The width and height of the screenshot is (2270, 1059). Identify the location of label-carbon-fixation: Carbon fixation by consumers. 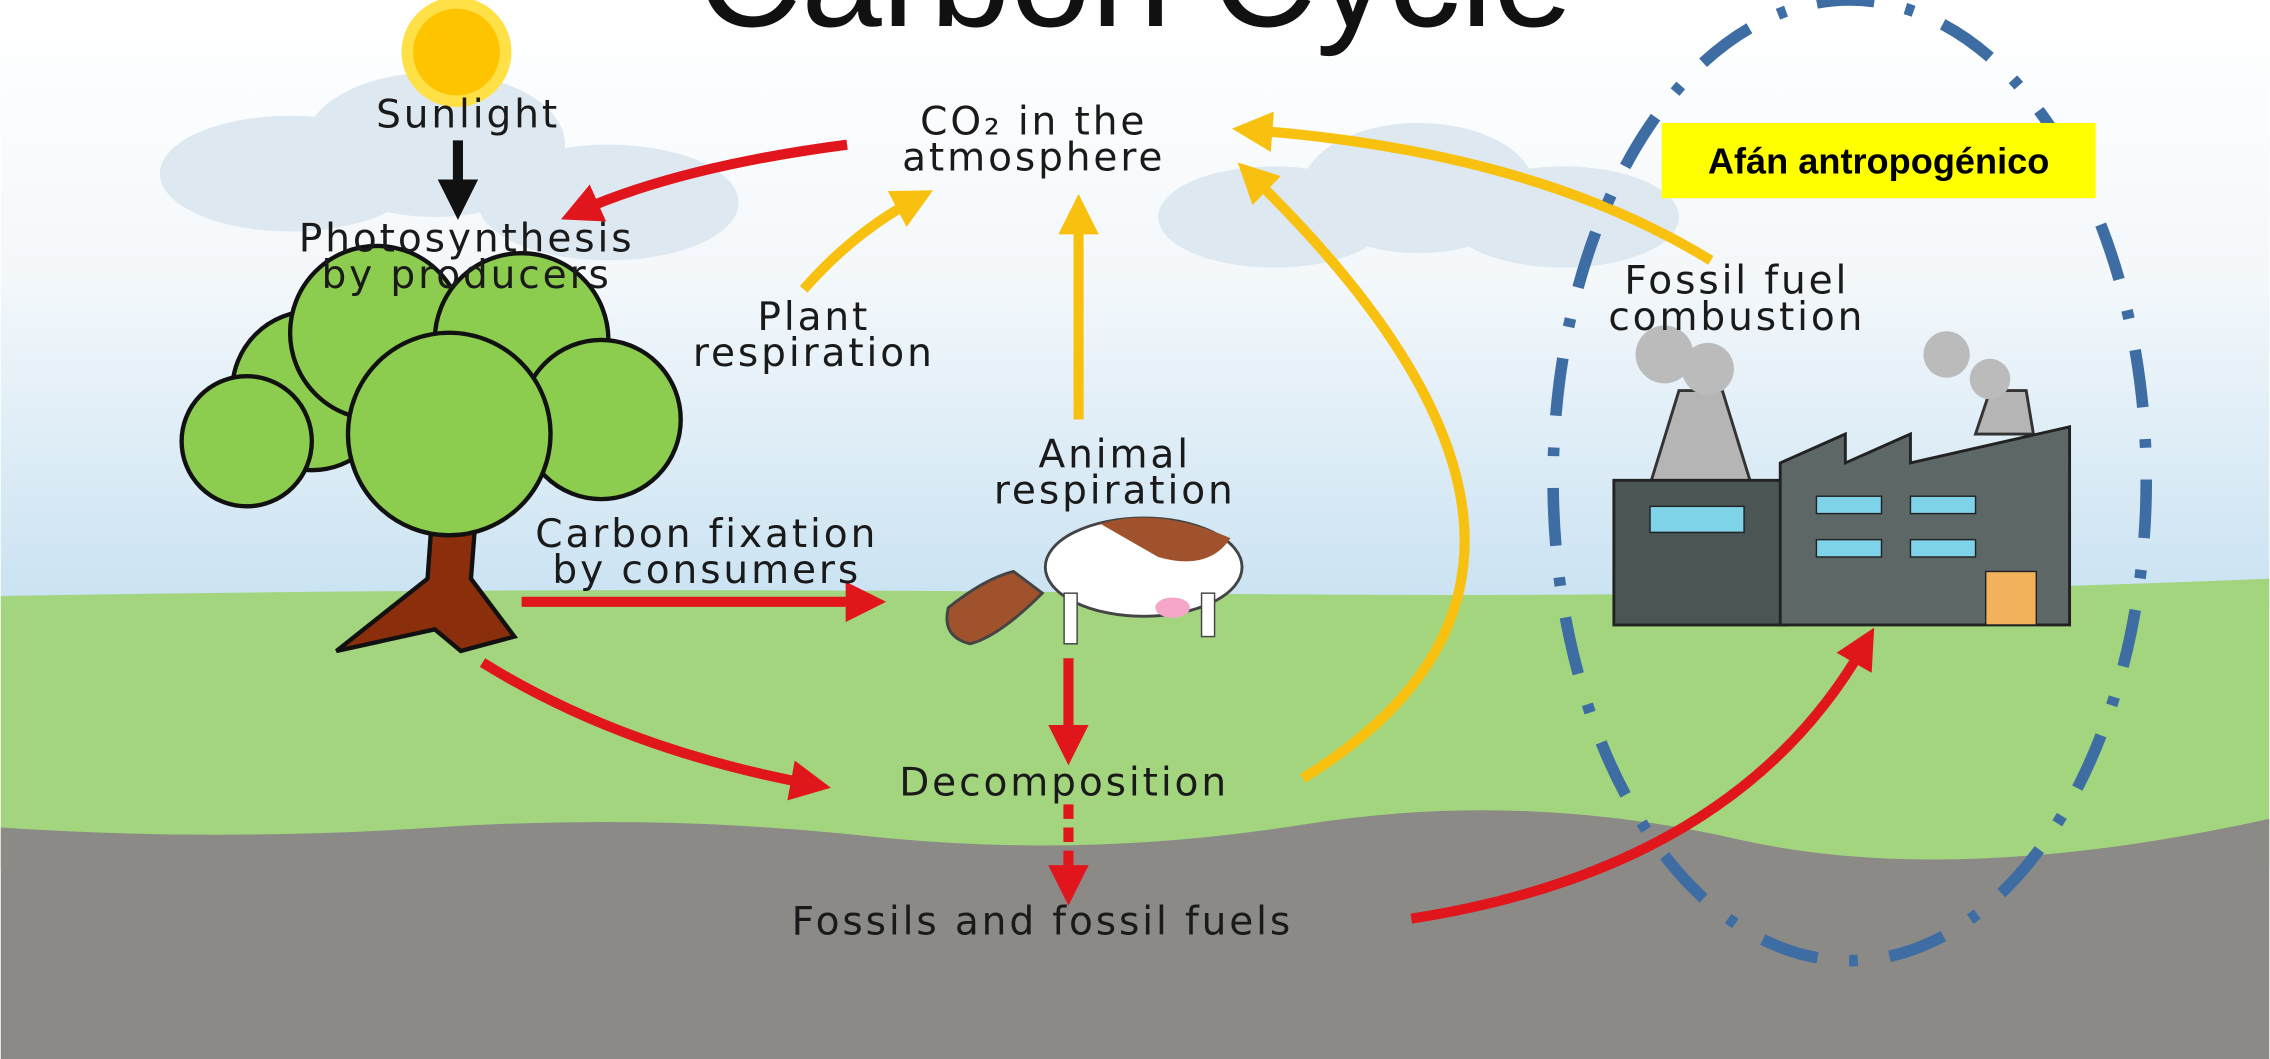
(706, 552).